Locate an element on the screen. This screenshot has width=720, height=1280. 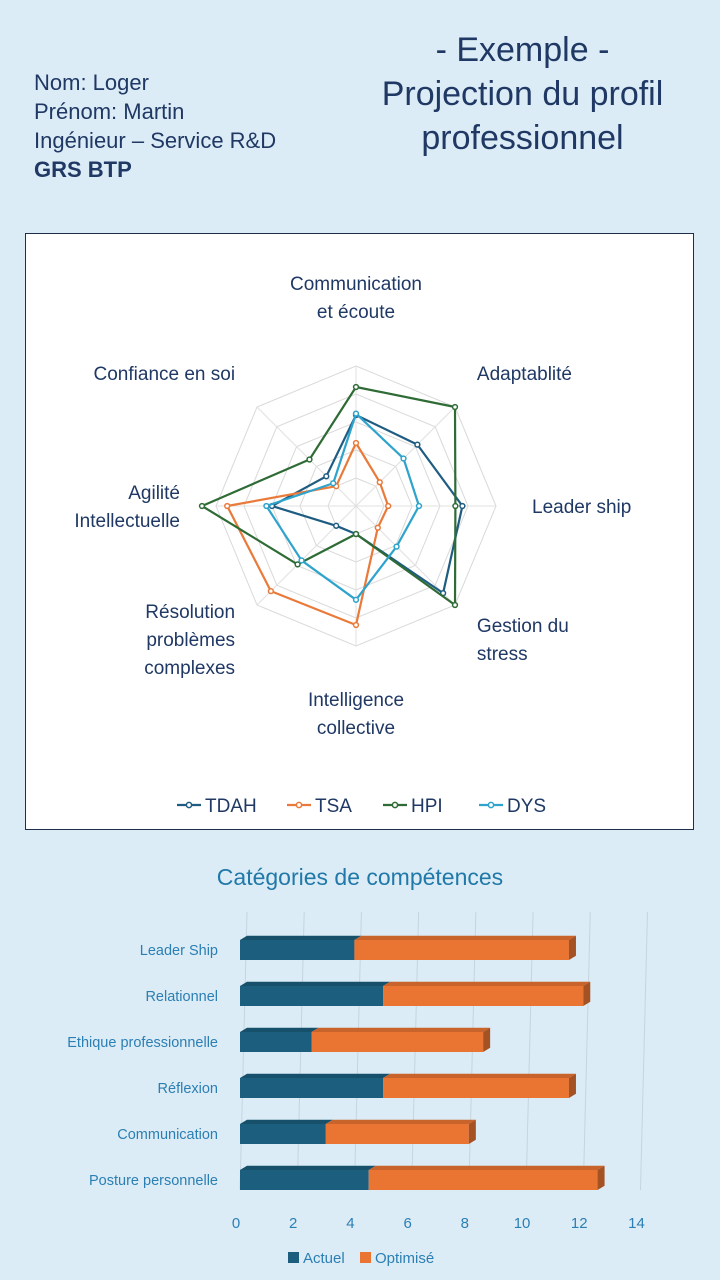
radar-axis-label: Adaptablité is located at coordinates (524, 374).